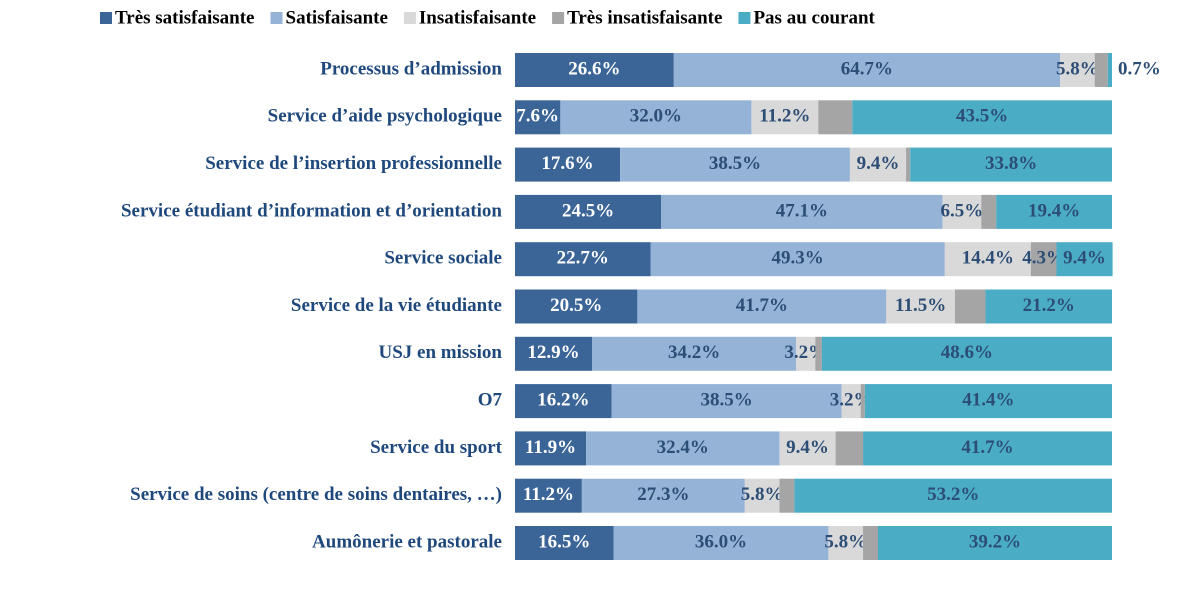 Image resolution: width=1184 pixels, height=603 pixels. I want to click on value-label: 26.6%, so click(594, 68).